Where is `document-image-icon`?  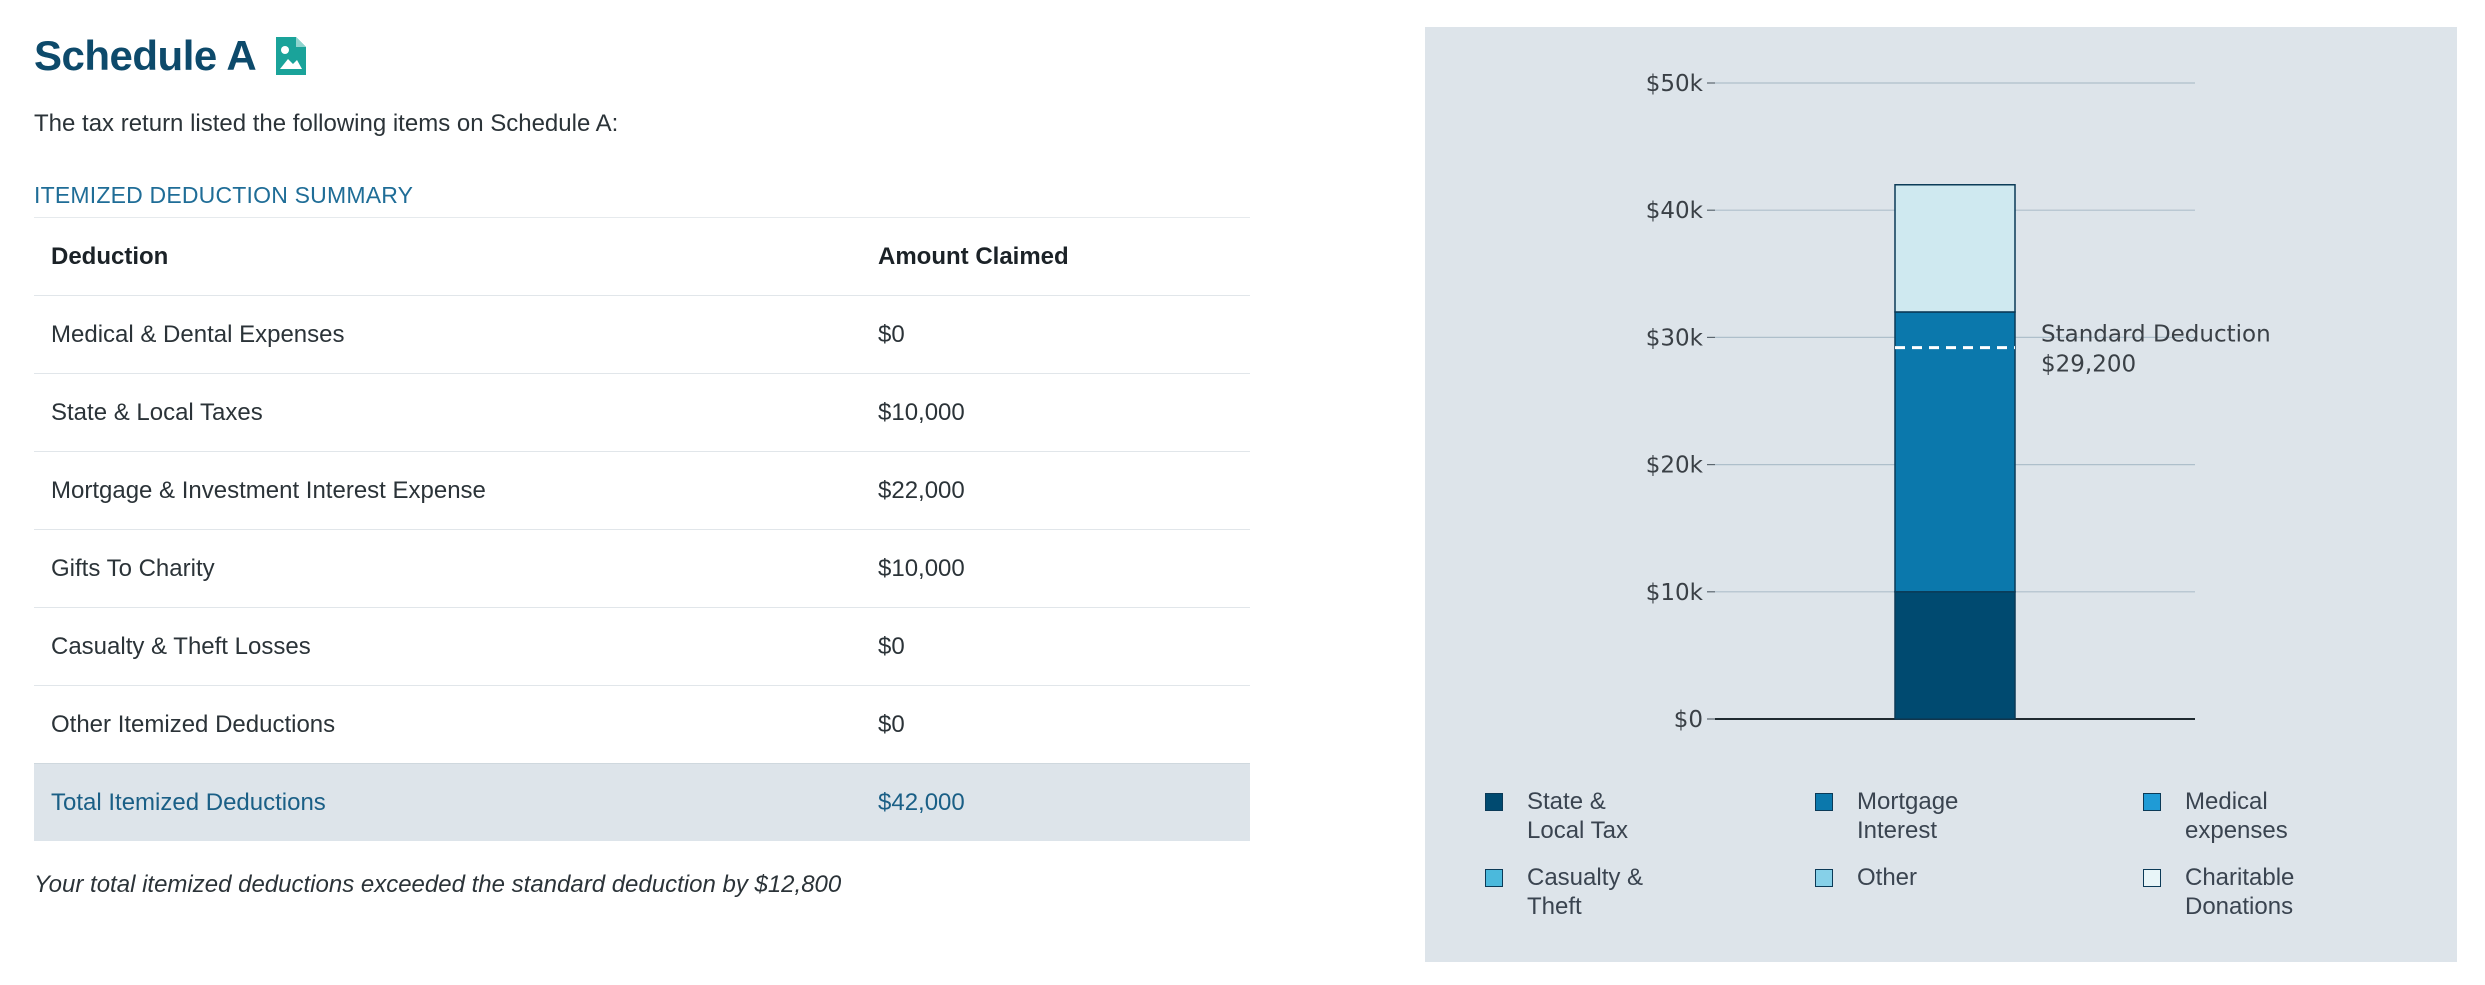 document-image-icon is located at coordinates (291, 56).